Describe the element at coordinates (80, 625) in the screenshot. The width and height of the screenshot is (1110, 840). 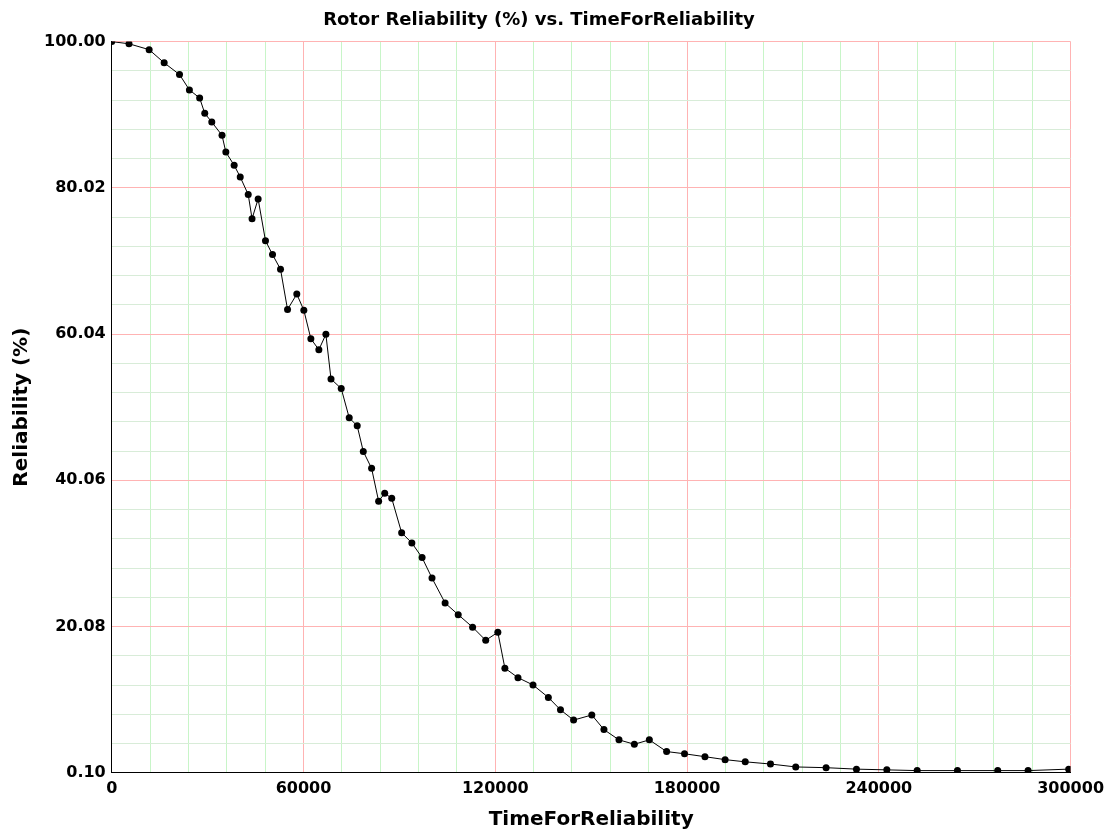
I see `y-tick-label: 20.08` at that location.